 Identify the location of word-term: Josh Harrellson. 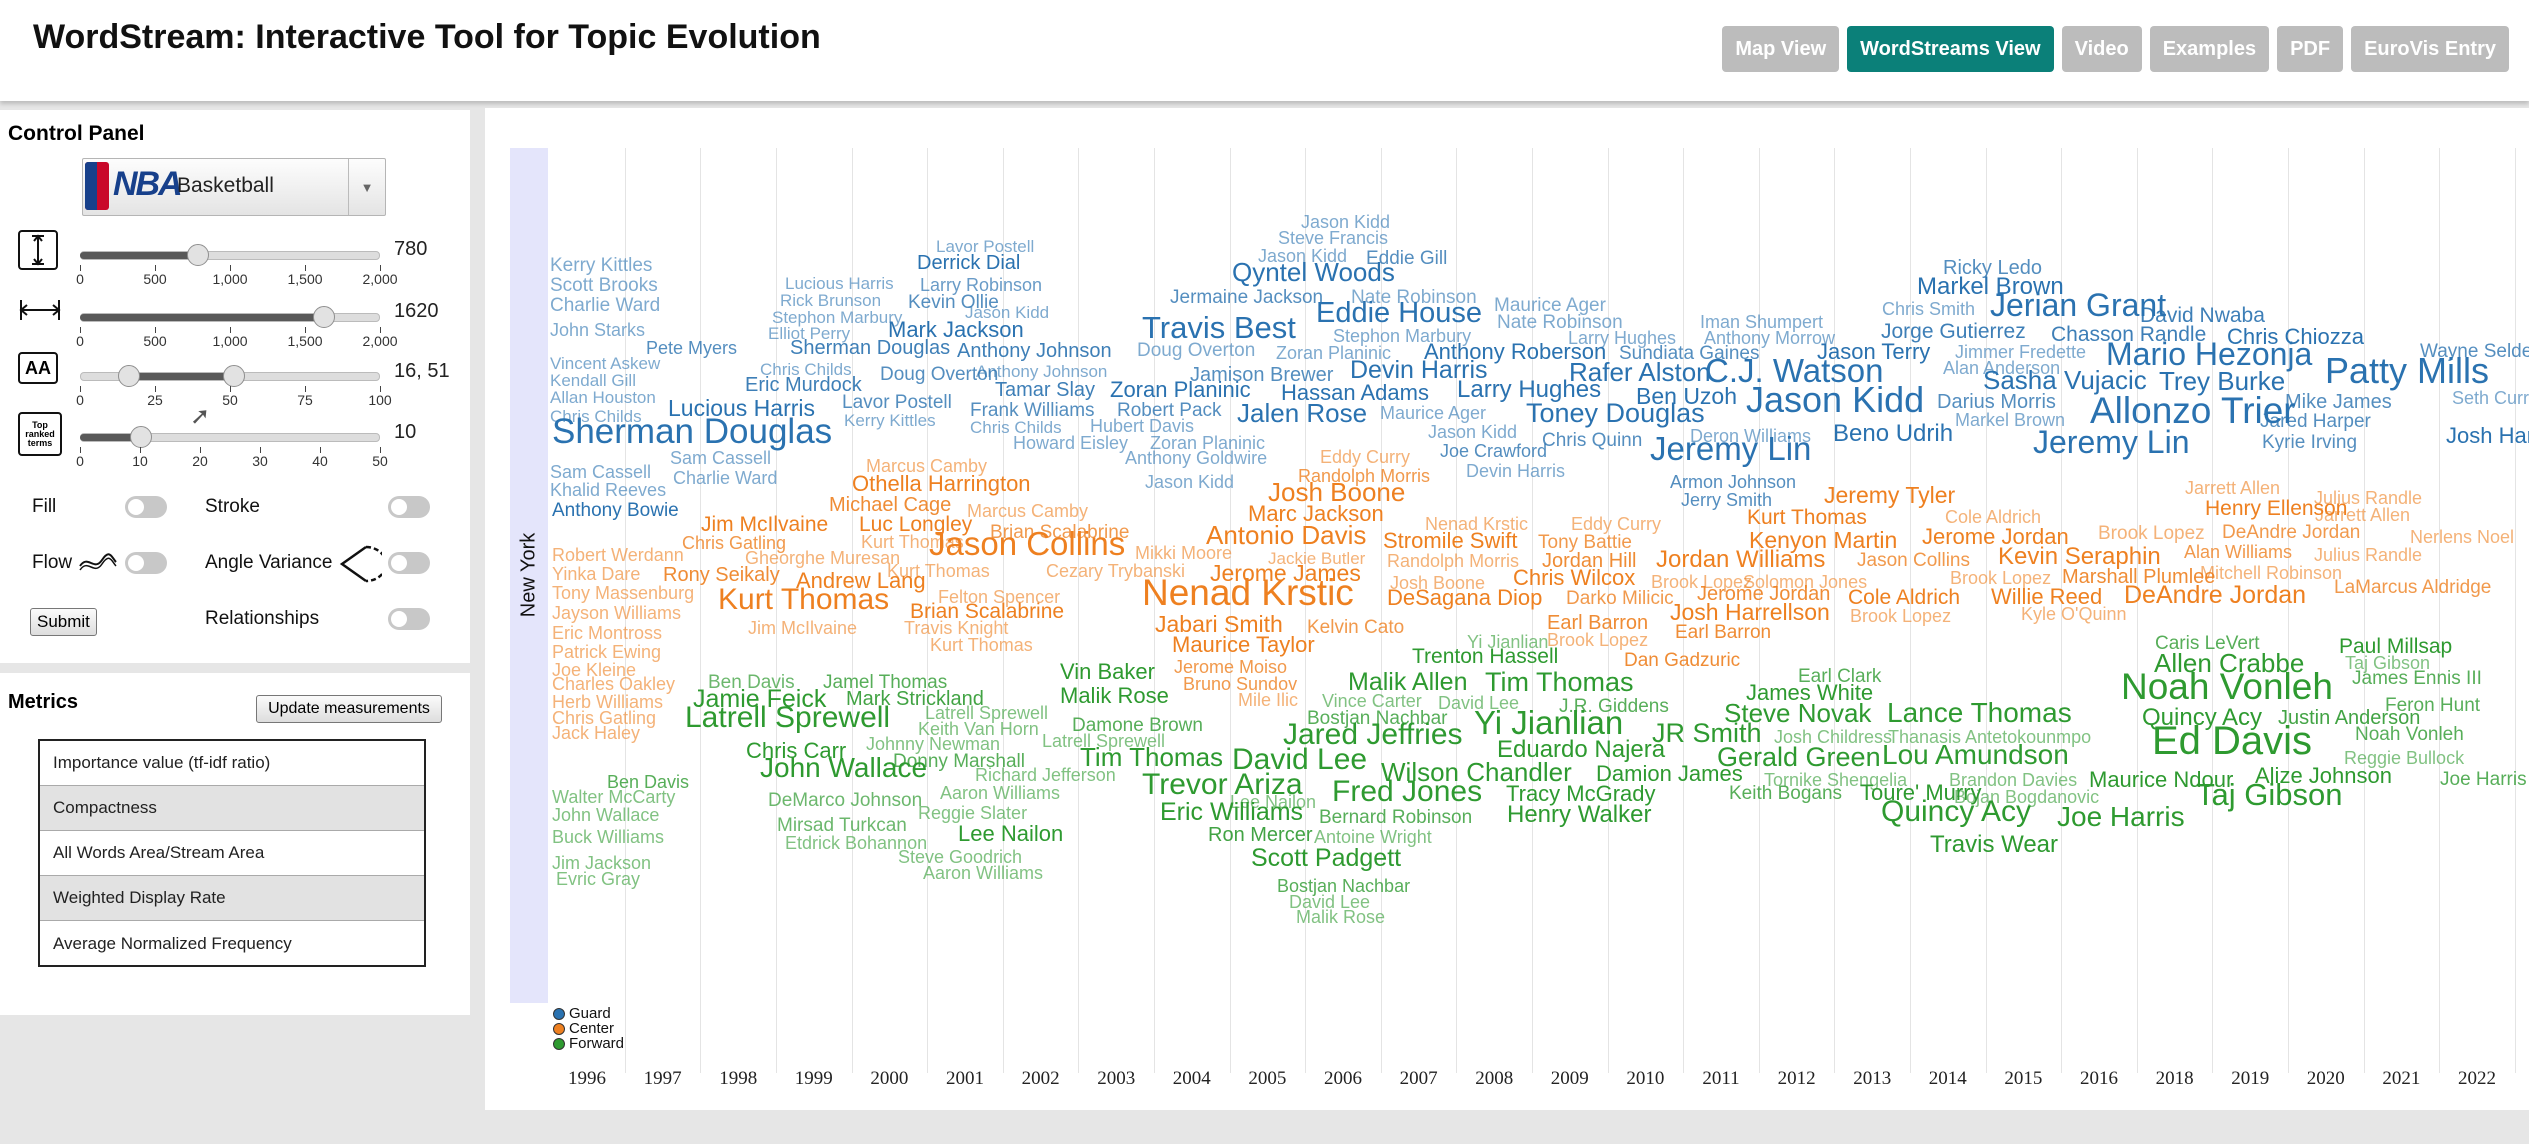
(1750, 611).